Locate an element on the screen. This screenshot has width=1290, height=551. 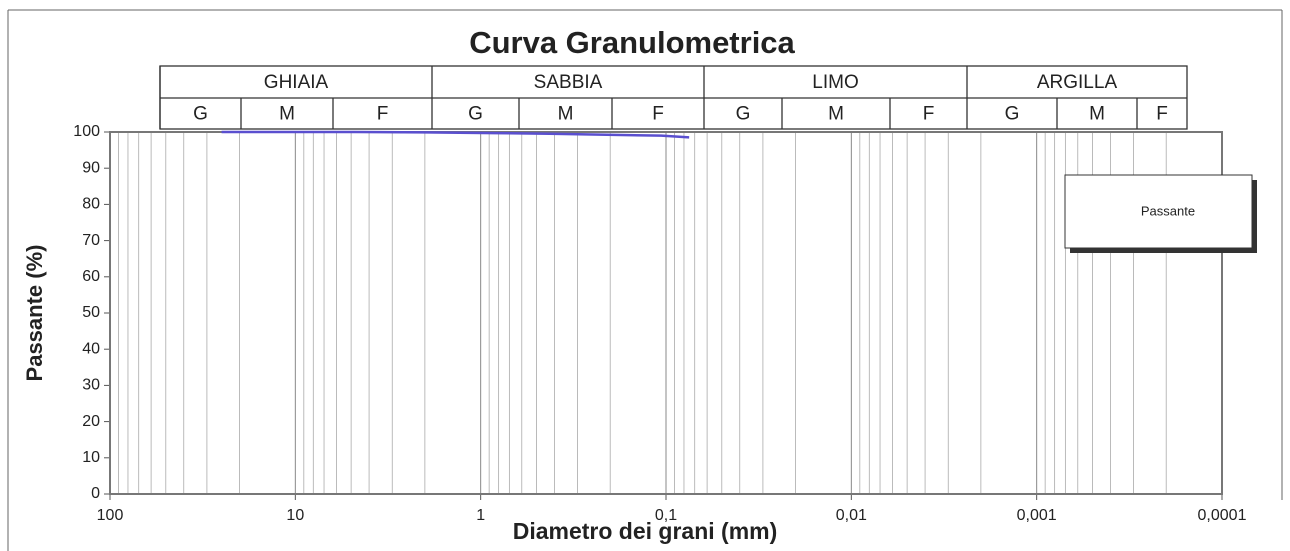
y-tick-label: 60 is located at coordinates (91, 276).